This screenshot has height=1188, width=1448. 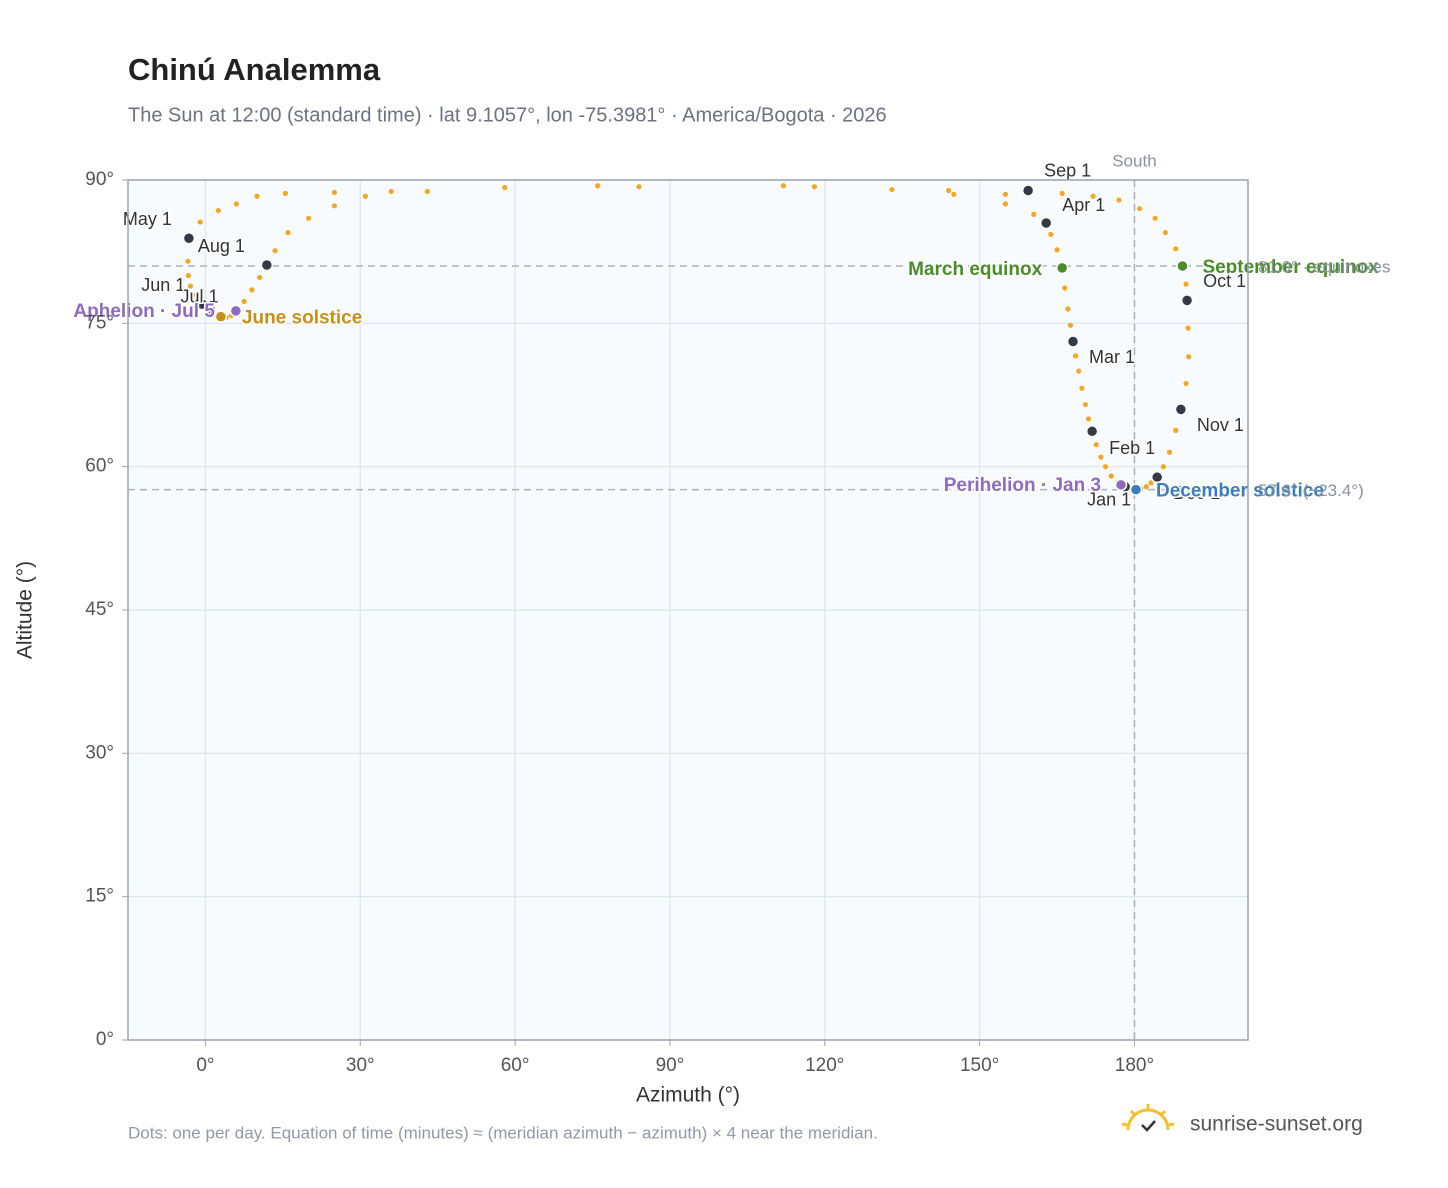 What do you see at coordinates (99, 322) in the screenshot?
I see `y-tick-label: 75°` at bounding box center [99, 322].